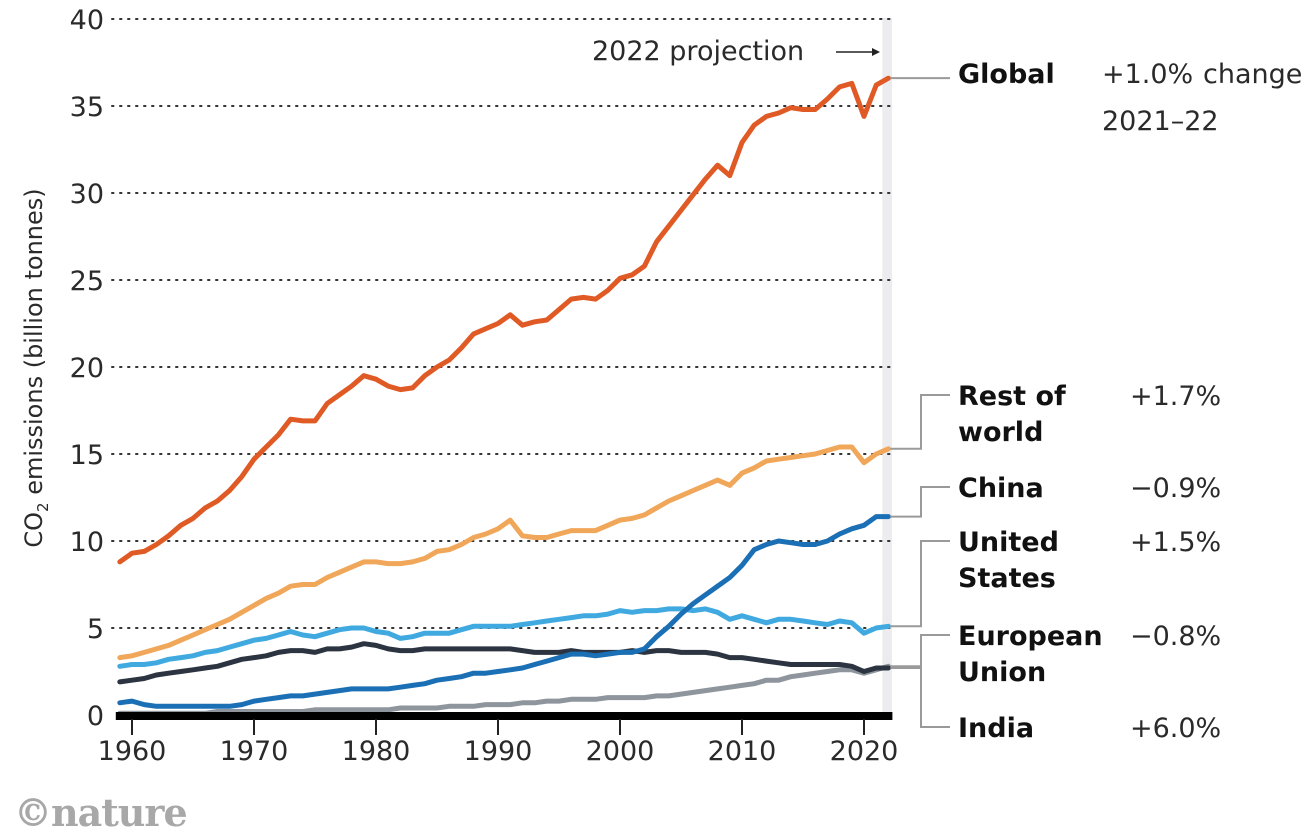  I want to click on legend-item-china: China −0.9%, so click(1089, 488).